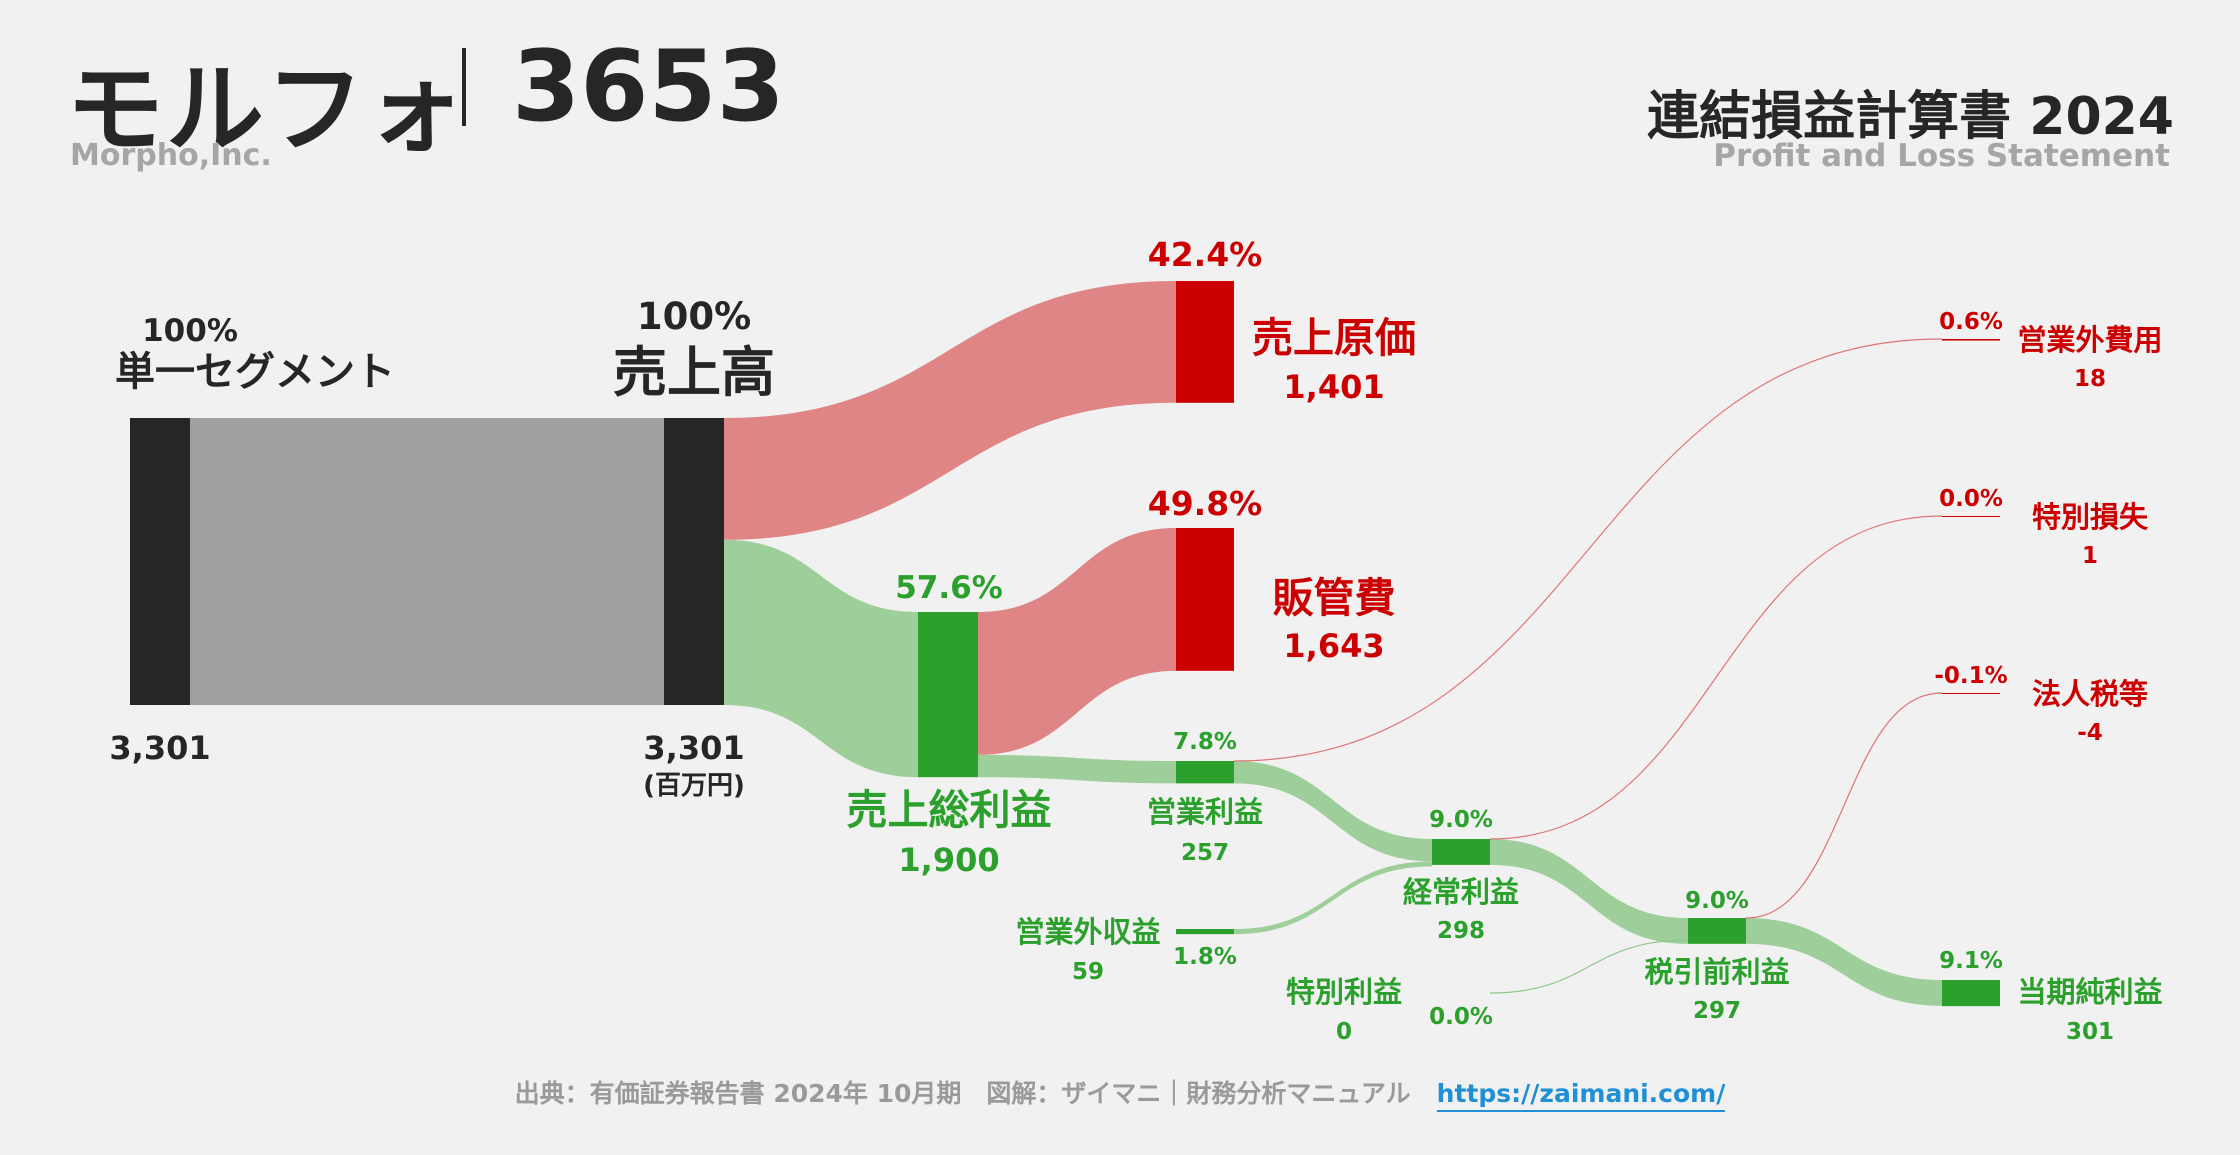  What do you see at coordinates (1971, 961) in the screenshot?
I see `label-net-income-percent: 9.1%` at bounding box center [1971, 961].